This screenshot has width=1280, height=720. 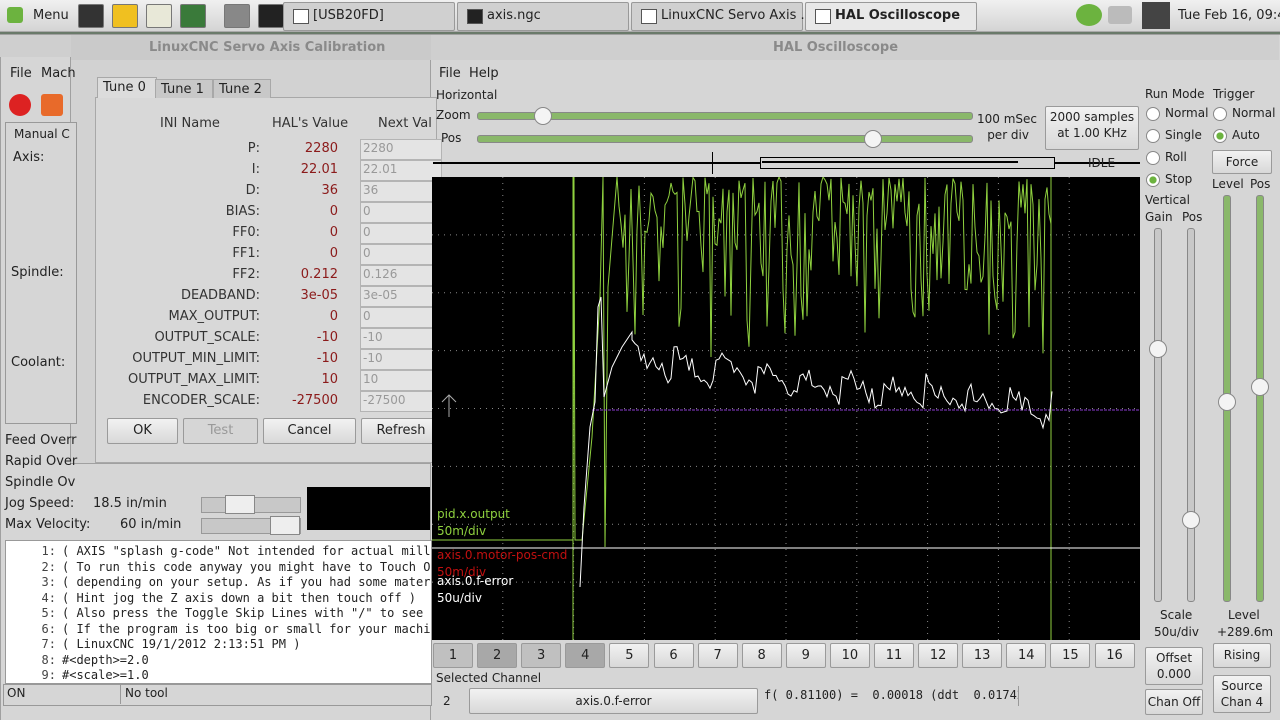 I want to click on channel-button: 13, so click(x=982, y=655).